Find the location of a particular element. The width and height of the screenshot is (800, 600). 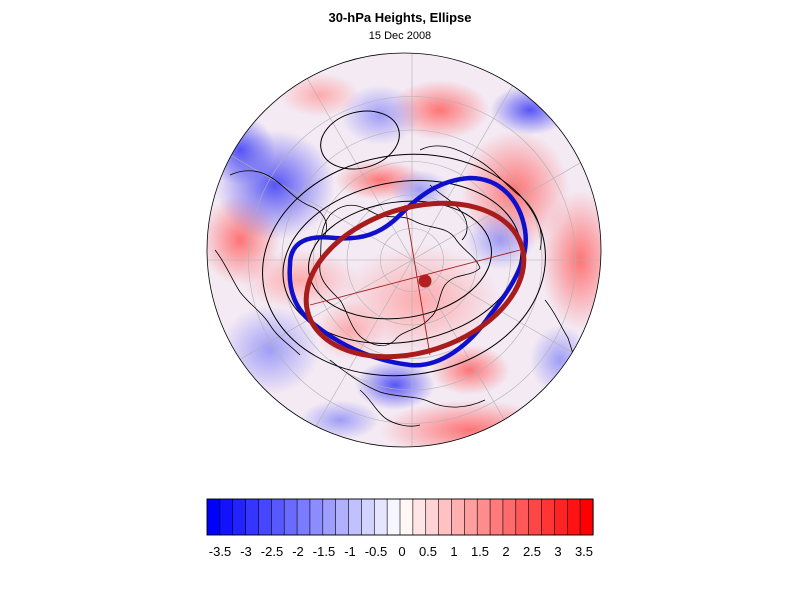

colorbar-tick-label: 0.5 is located at coordinates (428, 551).